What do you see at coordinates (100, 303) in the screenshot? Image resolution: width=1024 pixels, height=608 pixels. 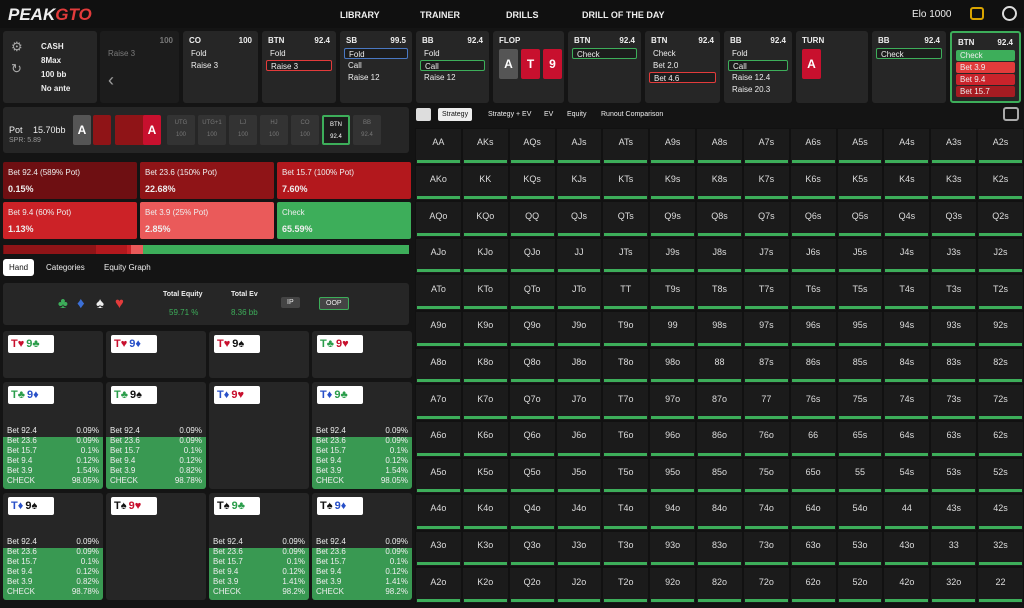 I see `suit-filter: ♠` at bounding box center [100, 303].